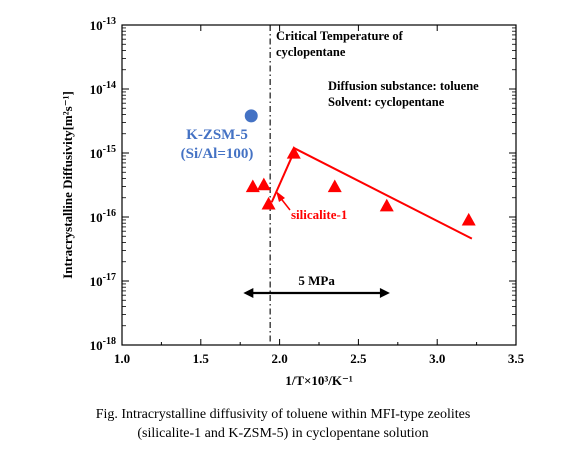  Describe the element at coordinates (201, 358) in the screenshot. I see `x-tick-label: 1.5` at that location.